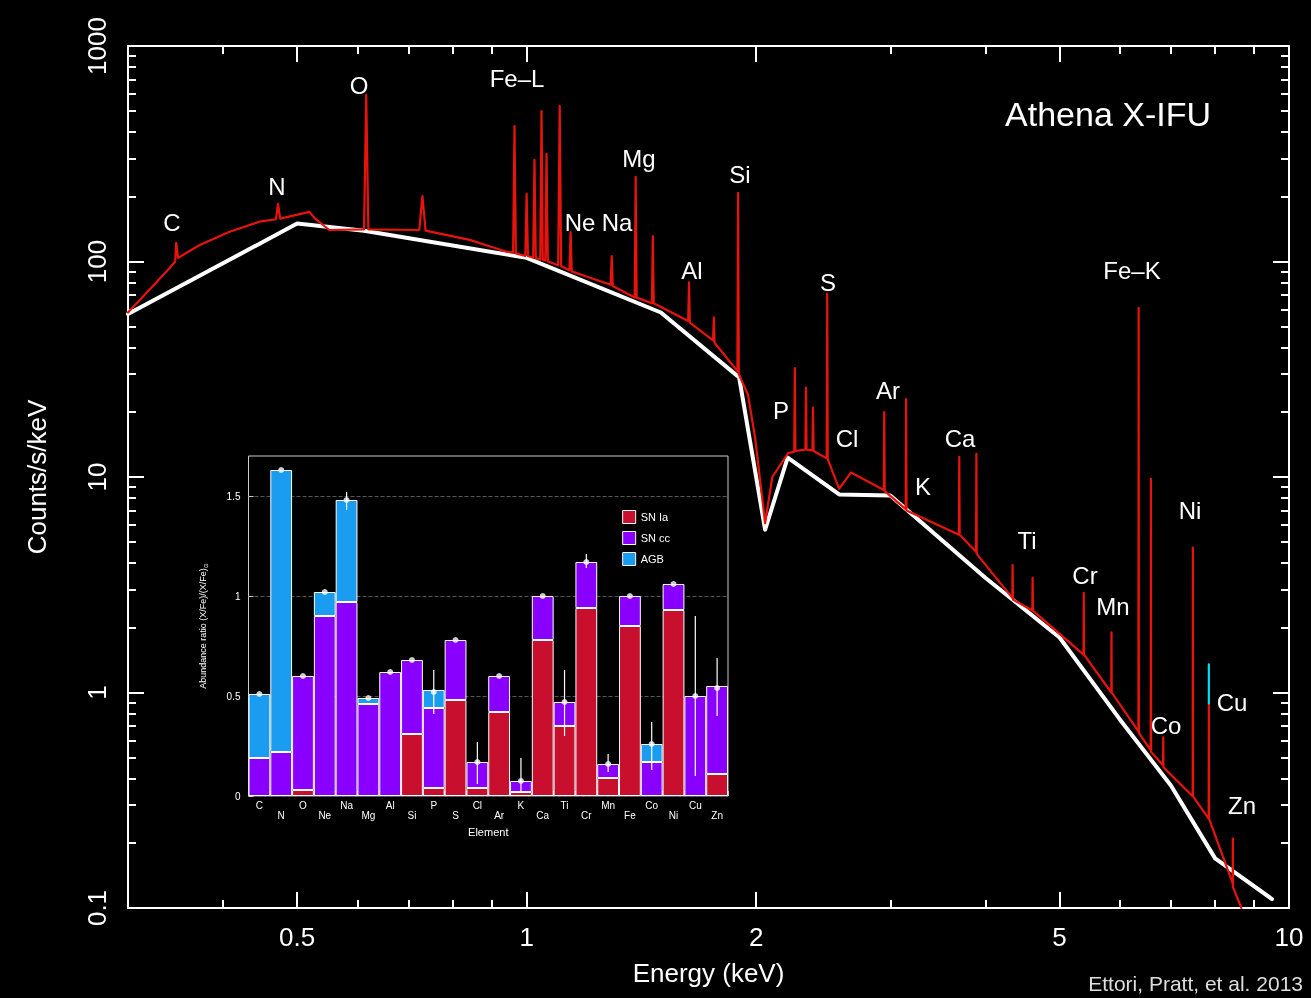 The image size is (1311, 998). Describe the element at coordinates (172, 222) in the screenshot. I see `annotation: C` at that location.